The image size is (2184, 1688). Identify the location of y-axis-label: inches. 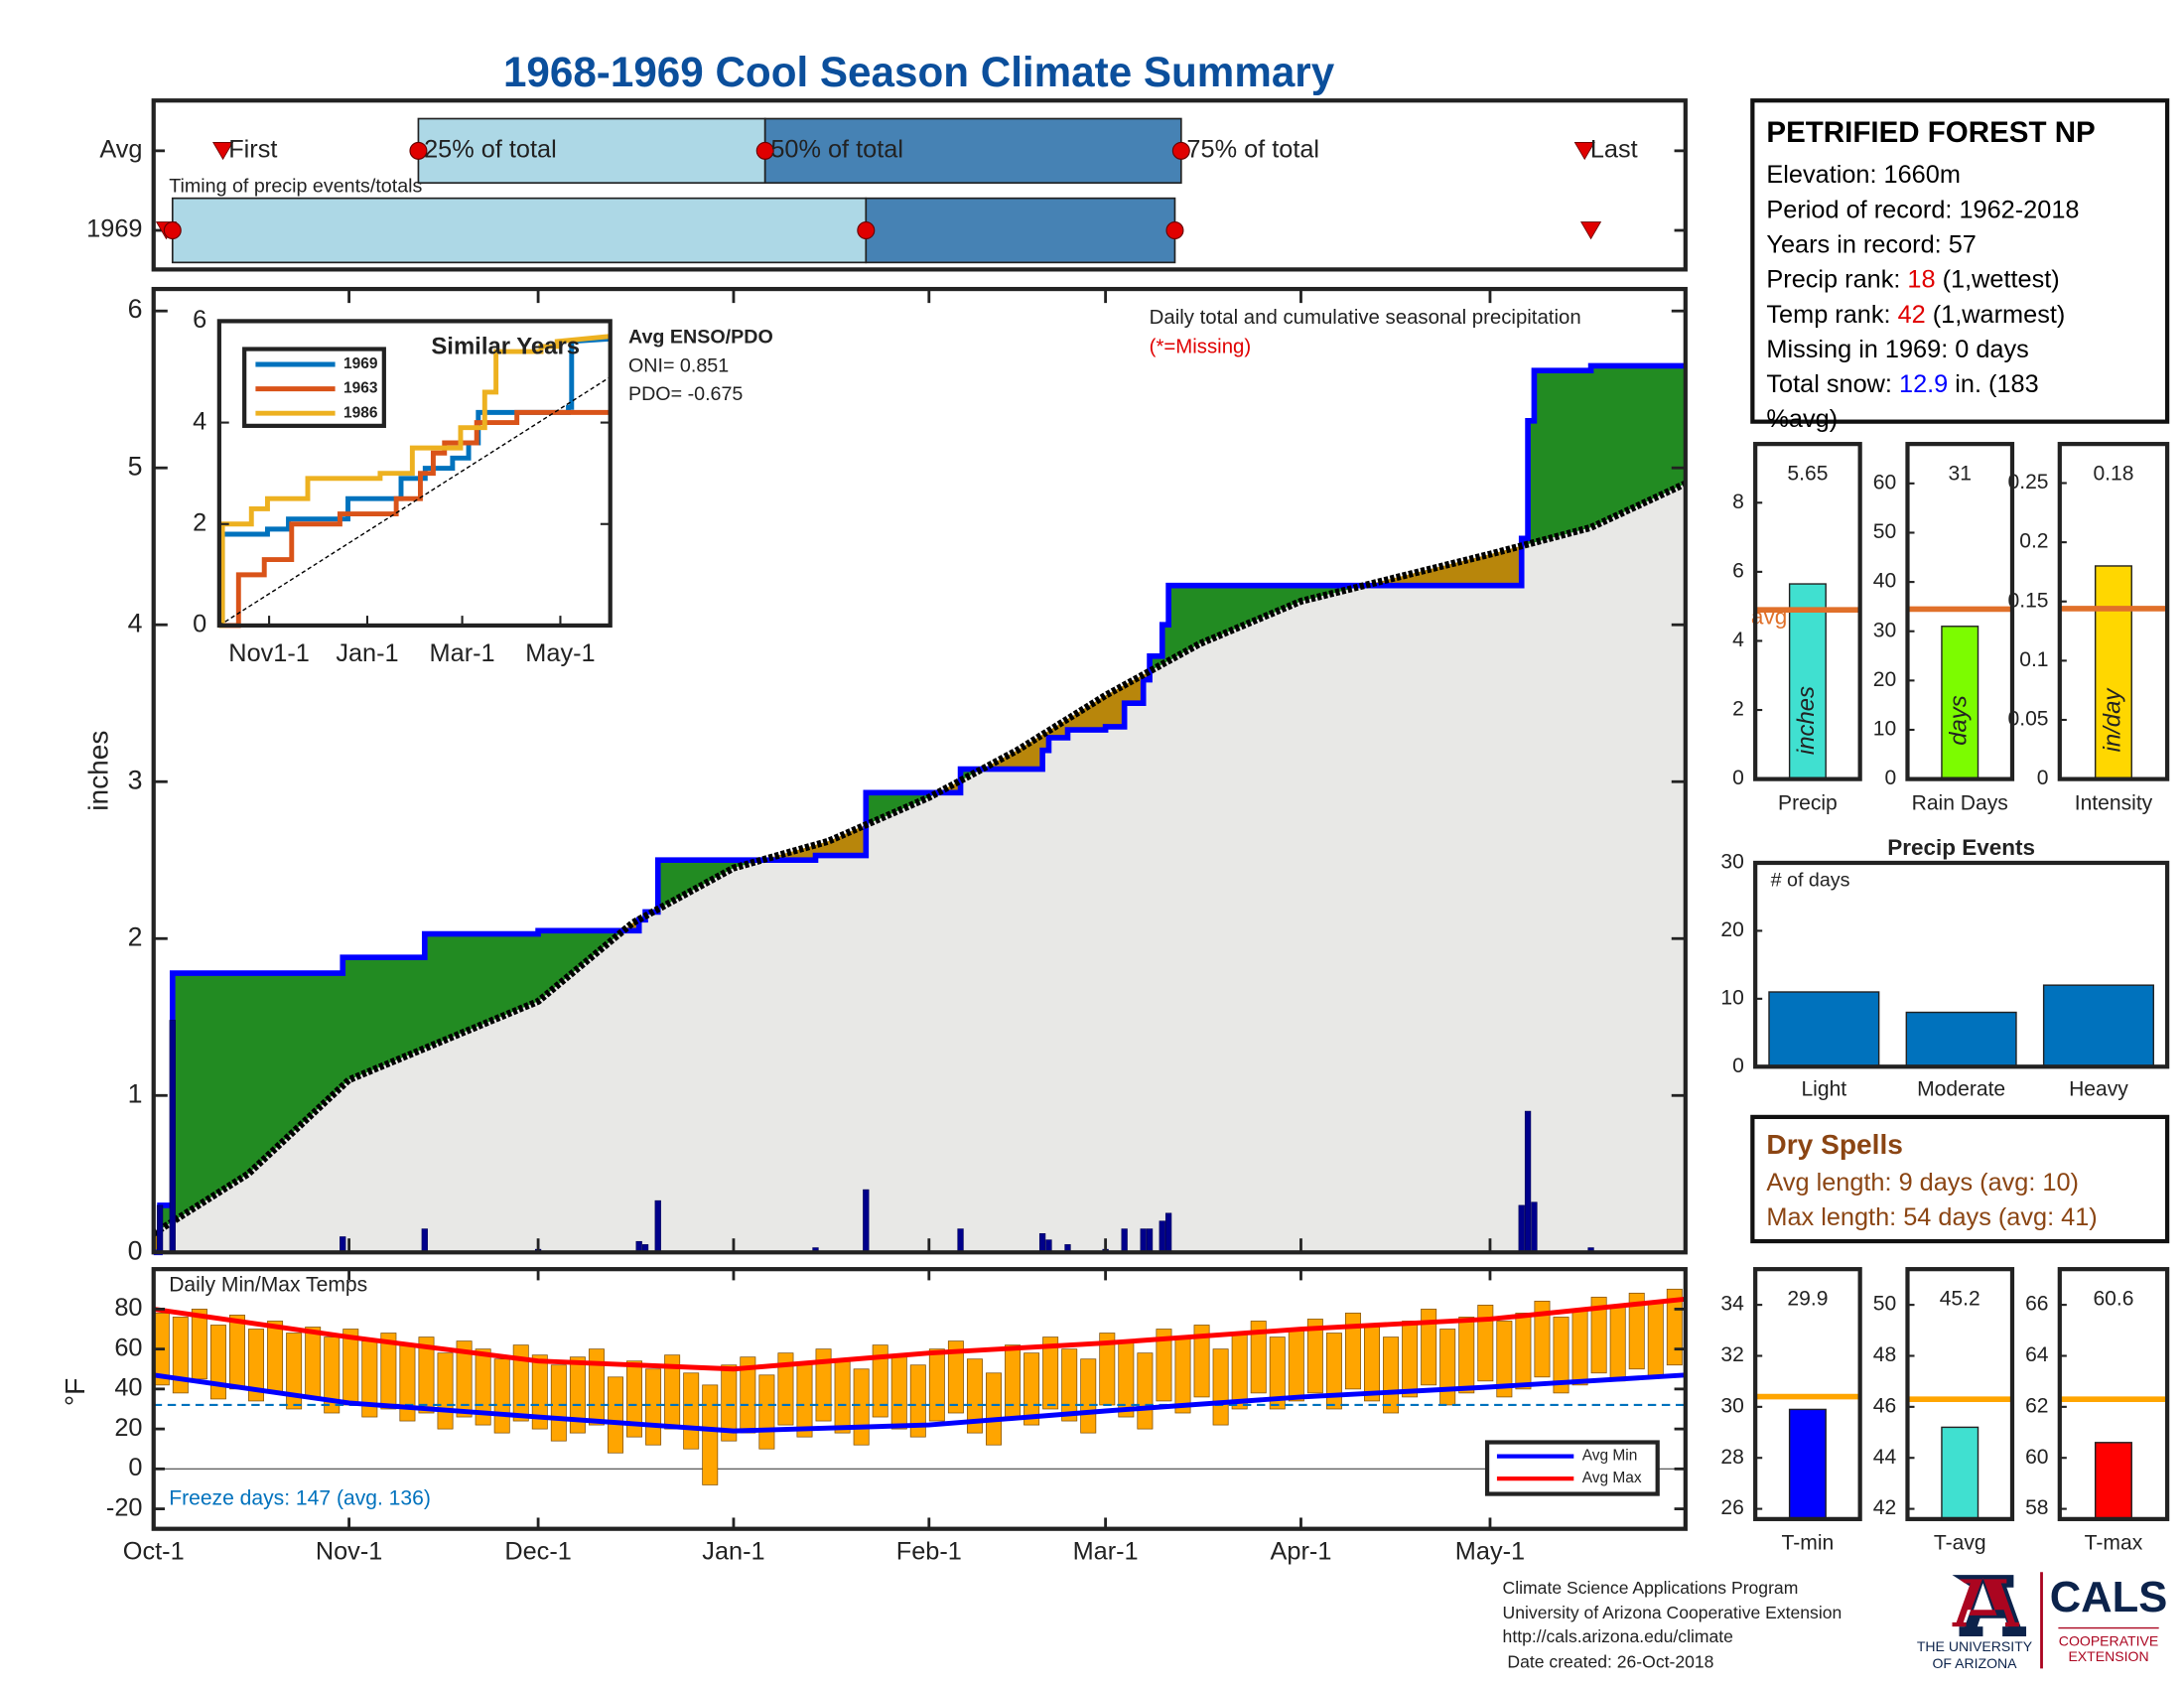
(98, 771).